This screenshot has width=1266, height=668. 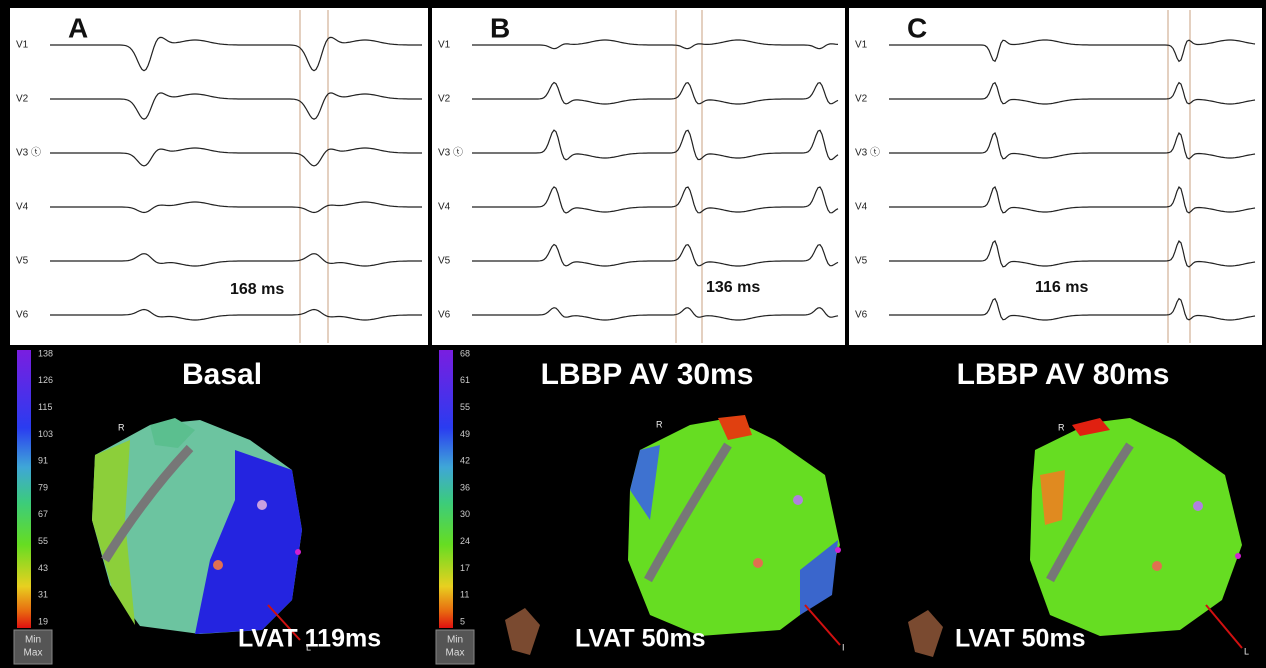 What do you see at coordinates (309, 639) in the screenshot?
I see `lvat-label: LVAT 119ms` at bounding box center [309, 639].